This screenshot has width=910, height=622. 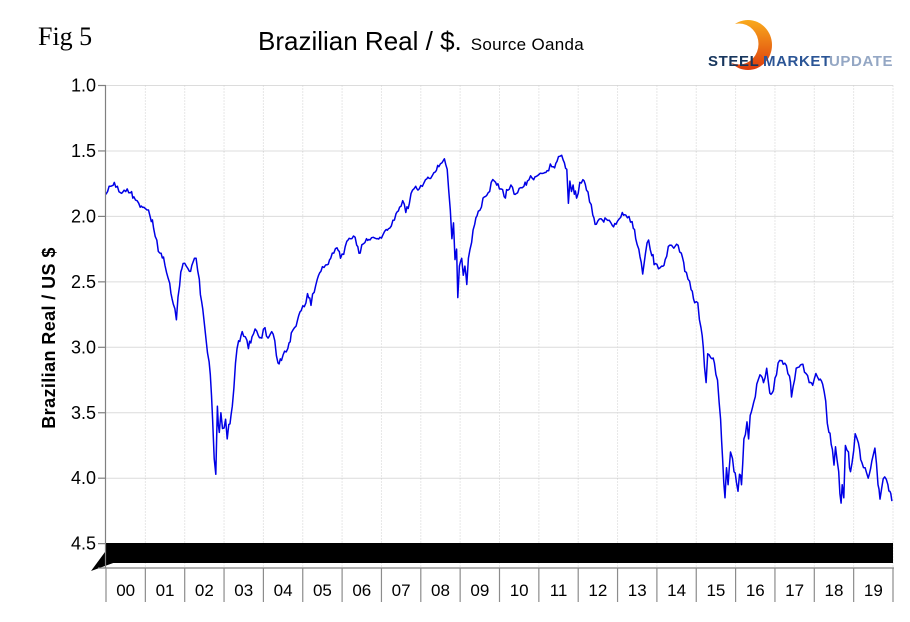 I want to click on x-tick-label: 07, so click(x=401, y=590).